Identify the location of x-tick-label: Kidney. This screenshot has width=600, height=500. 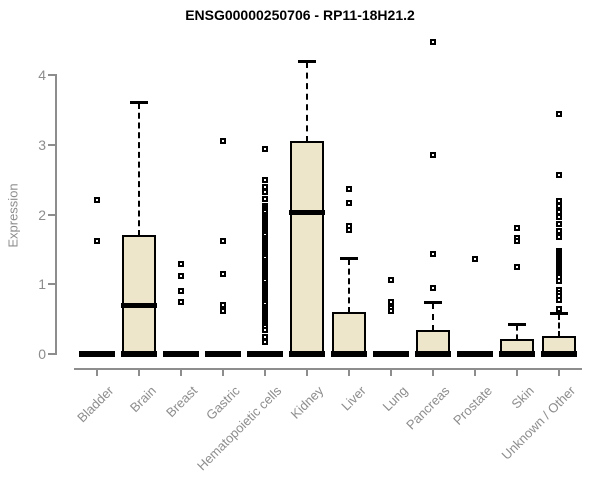
(307, 402).